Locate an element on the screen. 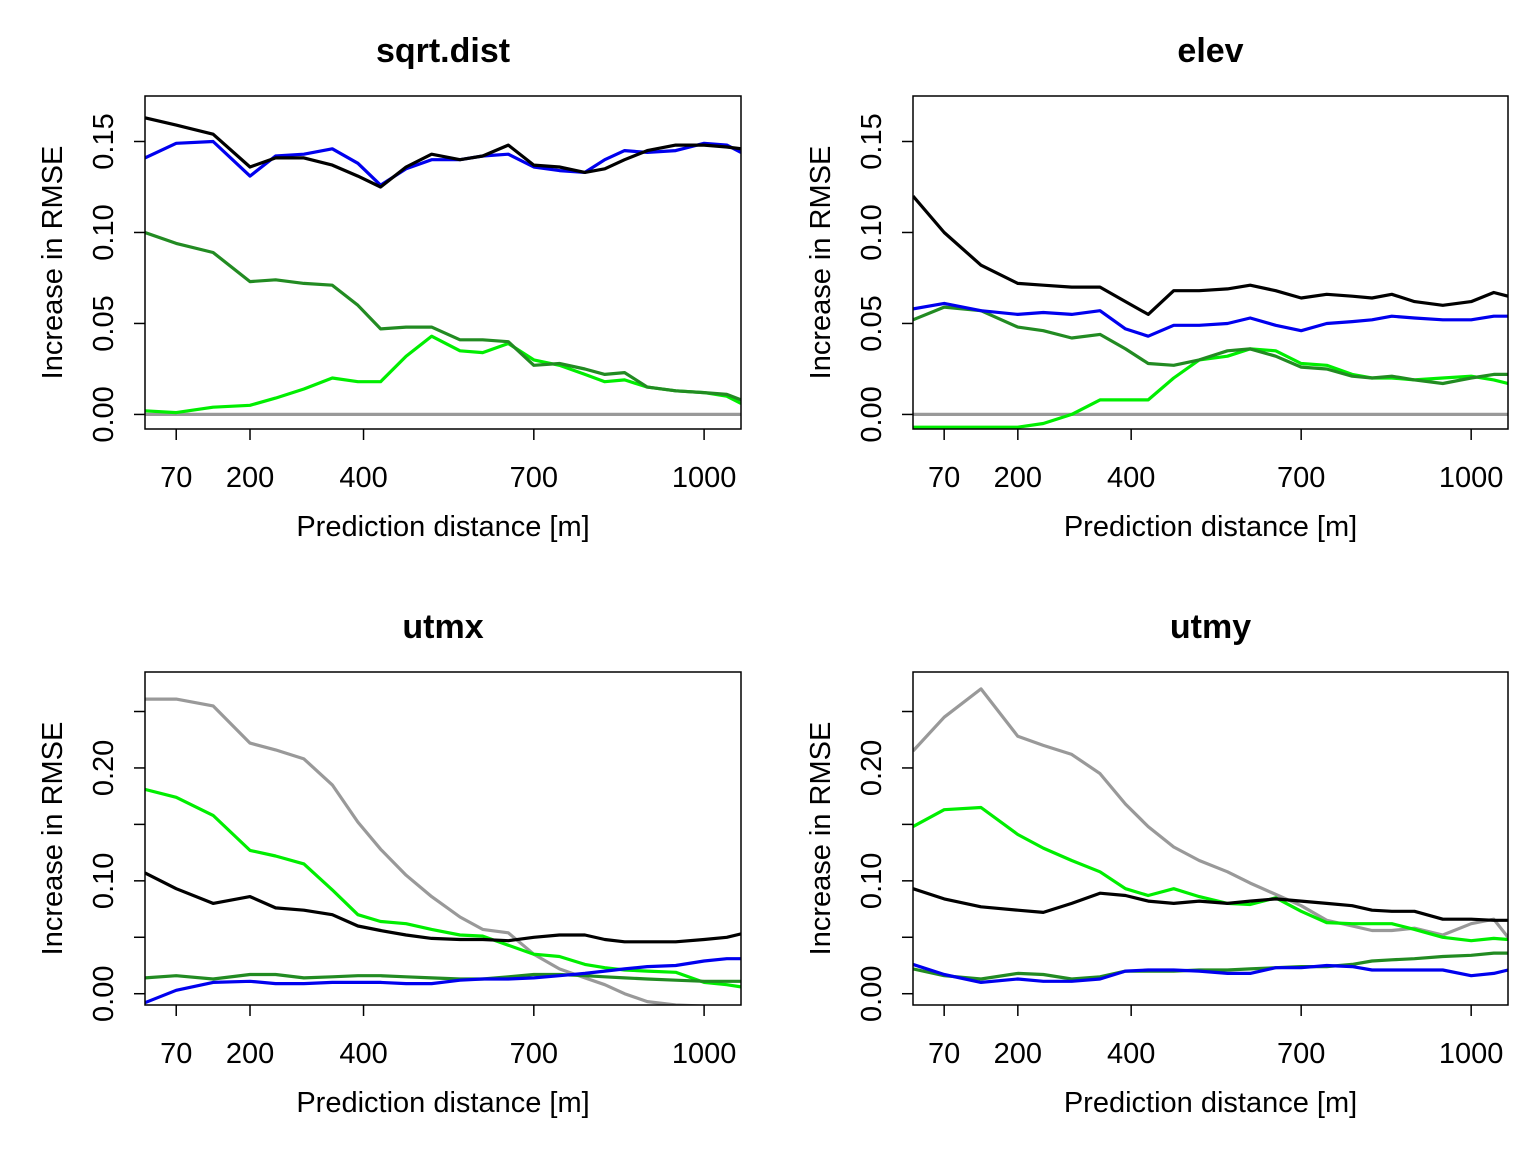  panel-elev-series-group is located at coordinates (1210, 312).